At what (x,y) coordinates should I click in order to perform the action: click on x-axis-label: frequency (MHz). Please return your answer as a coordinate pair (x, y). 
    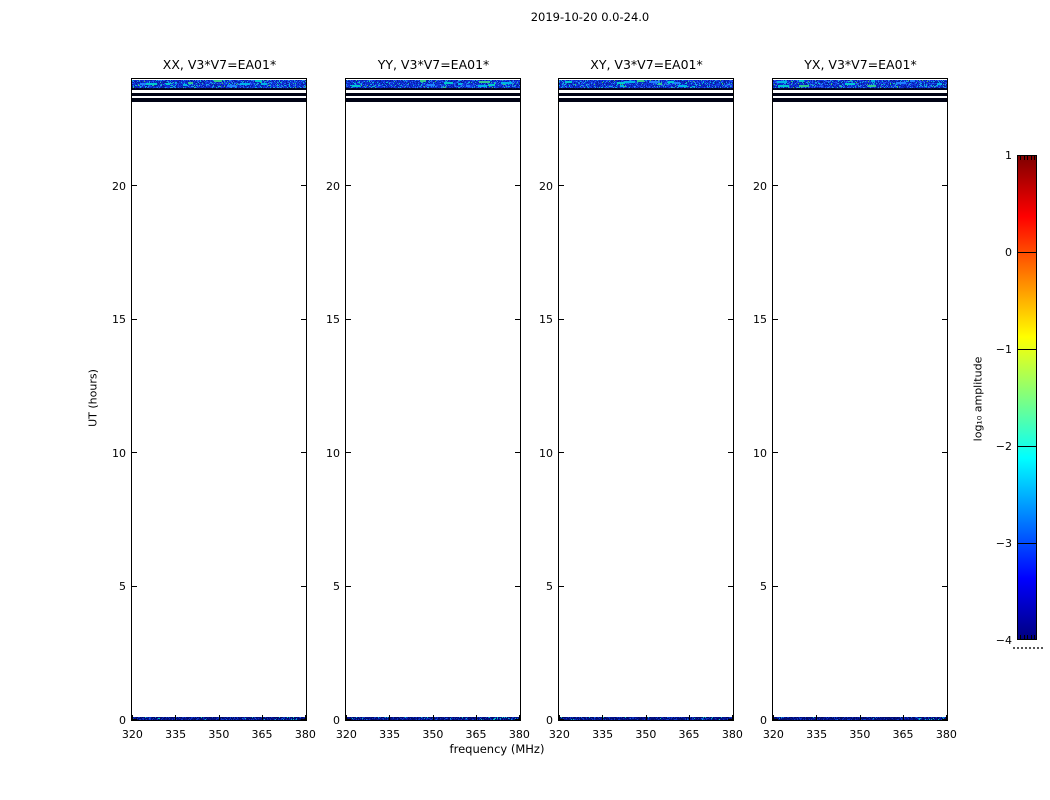
    Looking at the image, I should click on (497, 749).